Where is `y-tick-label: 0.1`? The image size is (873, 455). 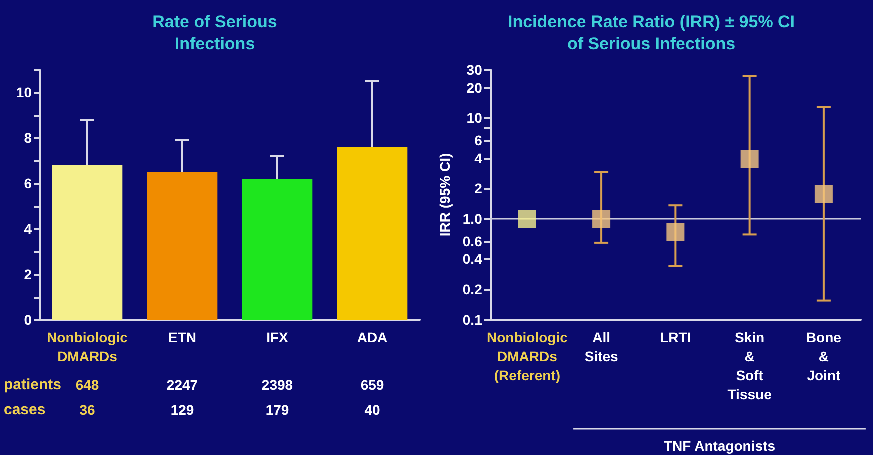
y-tick-label: 0.1 is located at coordinates (472, 320).